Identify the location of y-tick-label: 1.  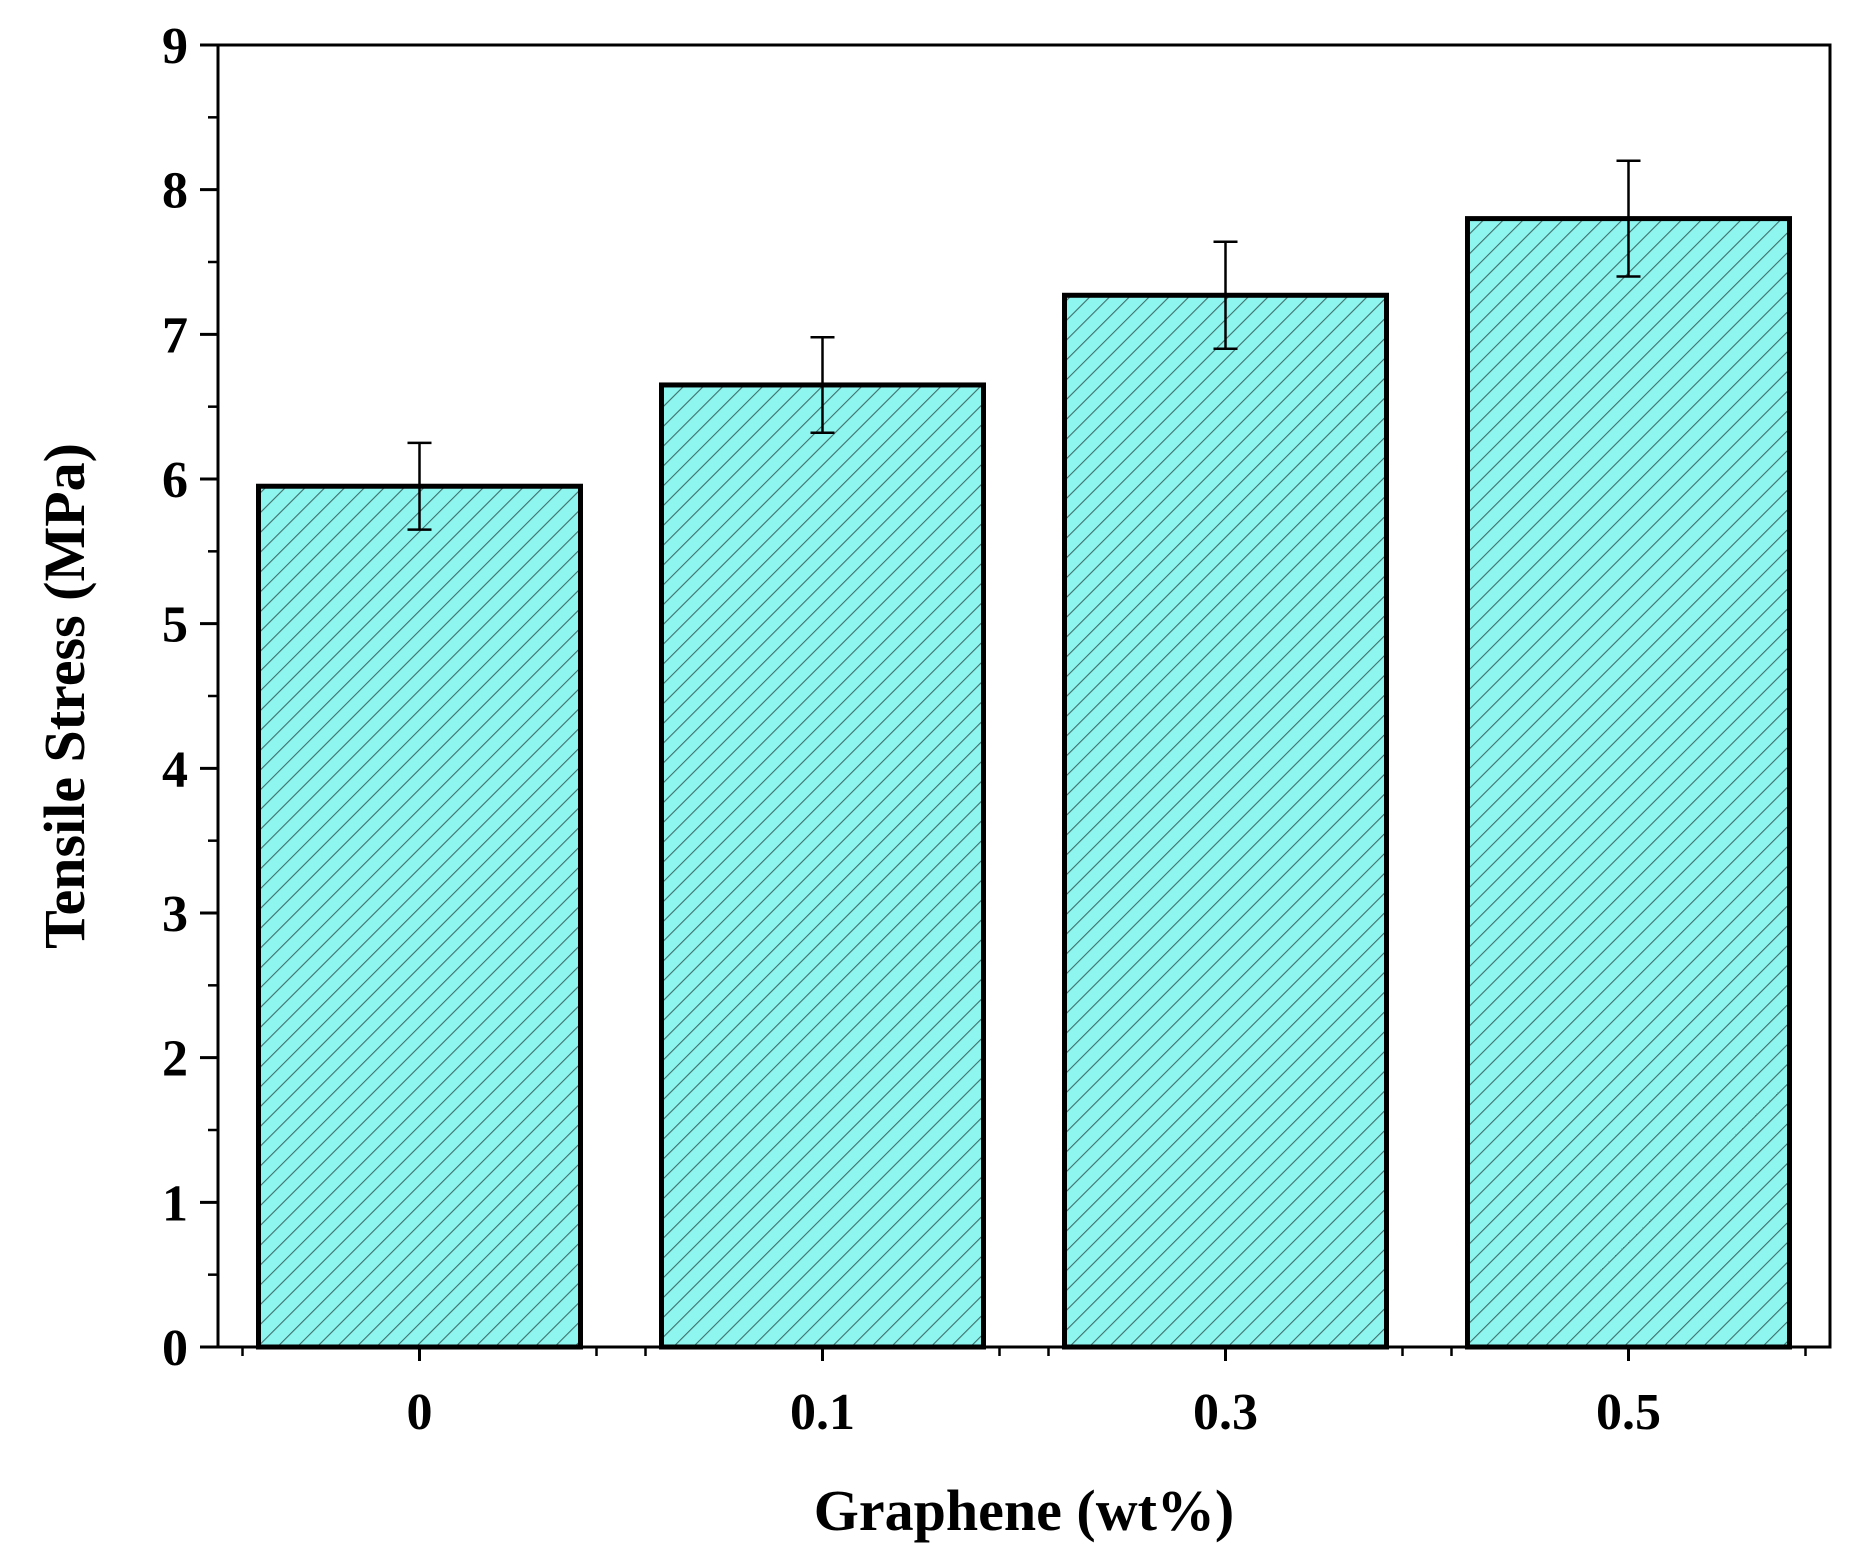
(175, 1203).